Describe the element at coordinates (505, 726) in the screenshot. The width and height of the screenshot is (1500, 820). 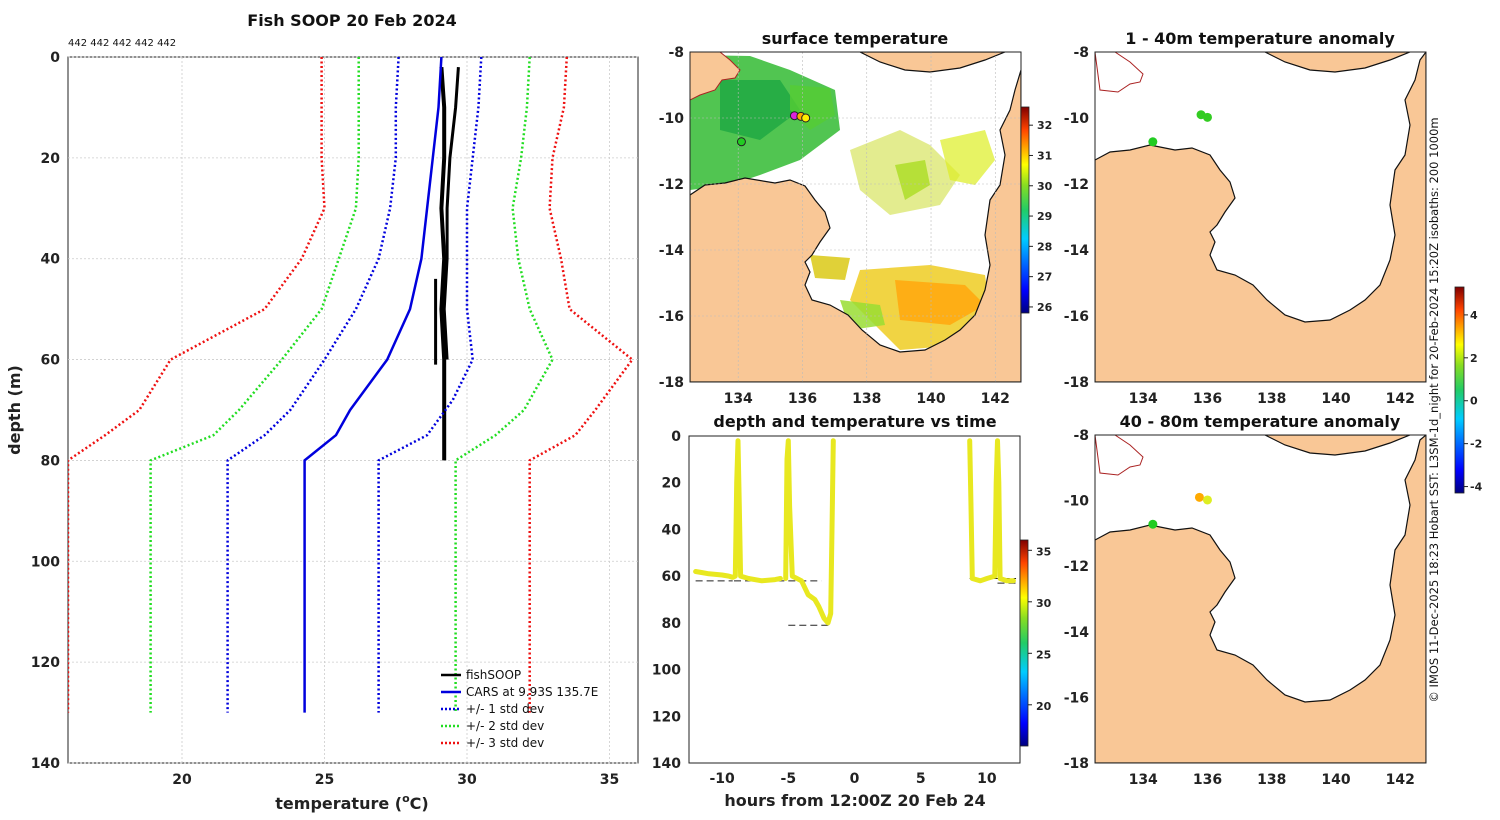
I see `legend-std2: +/- 2 std dev` at that location.